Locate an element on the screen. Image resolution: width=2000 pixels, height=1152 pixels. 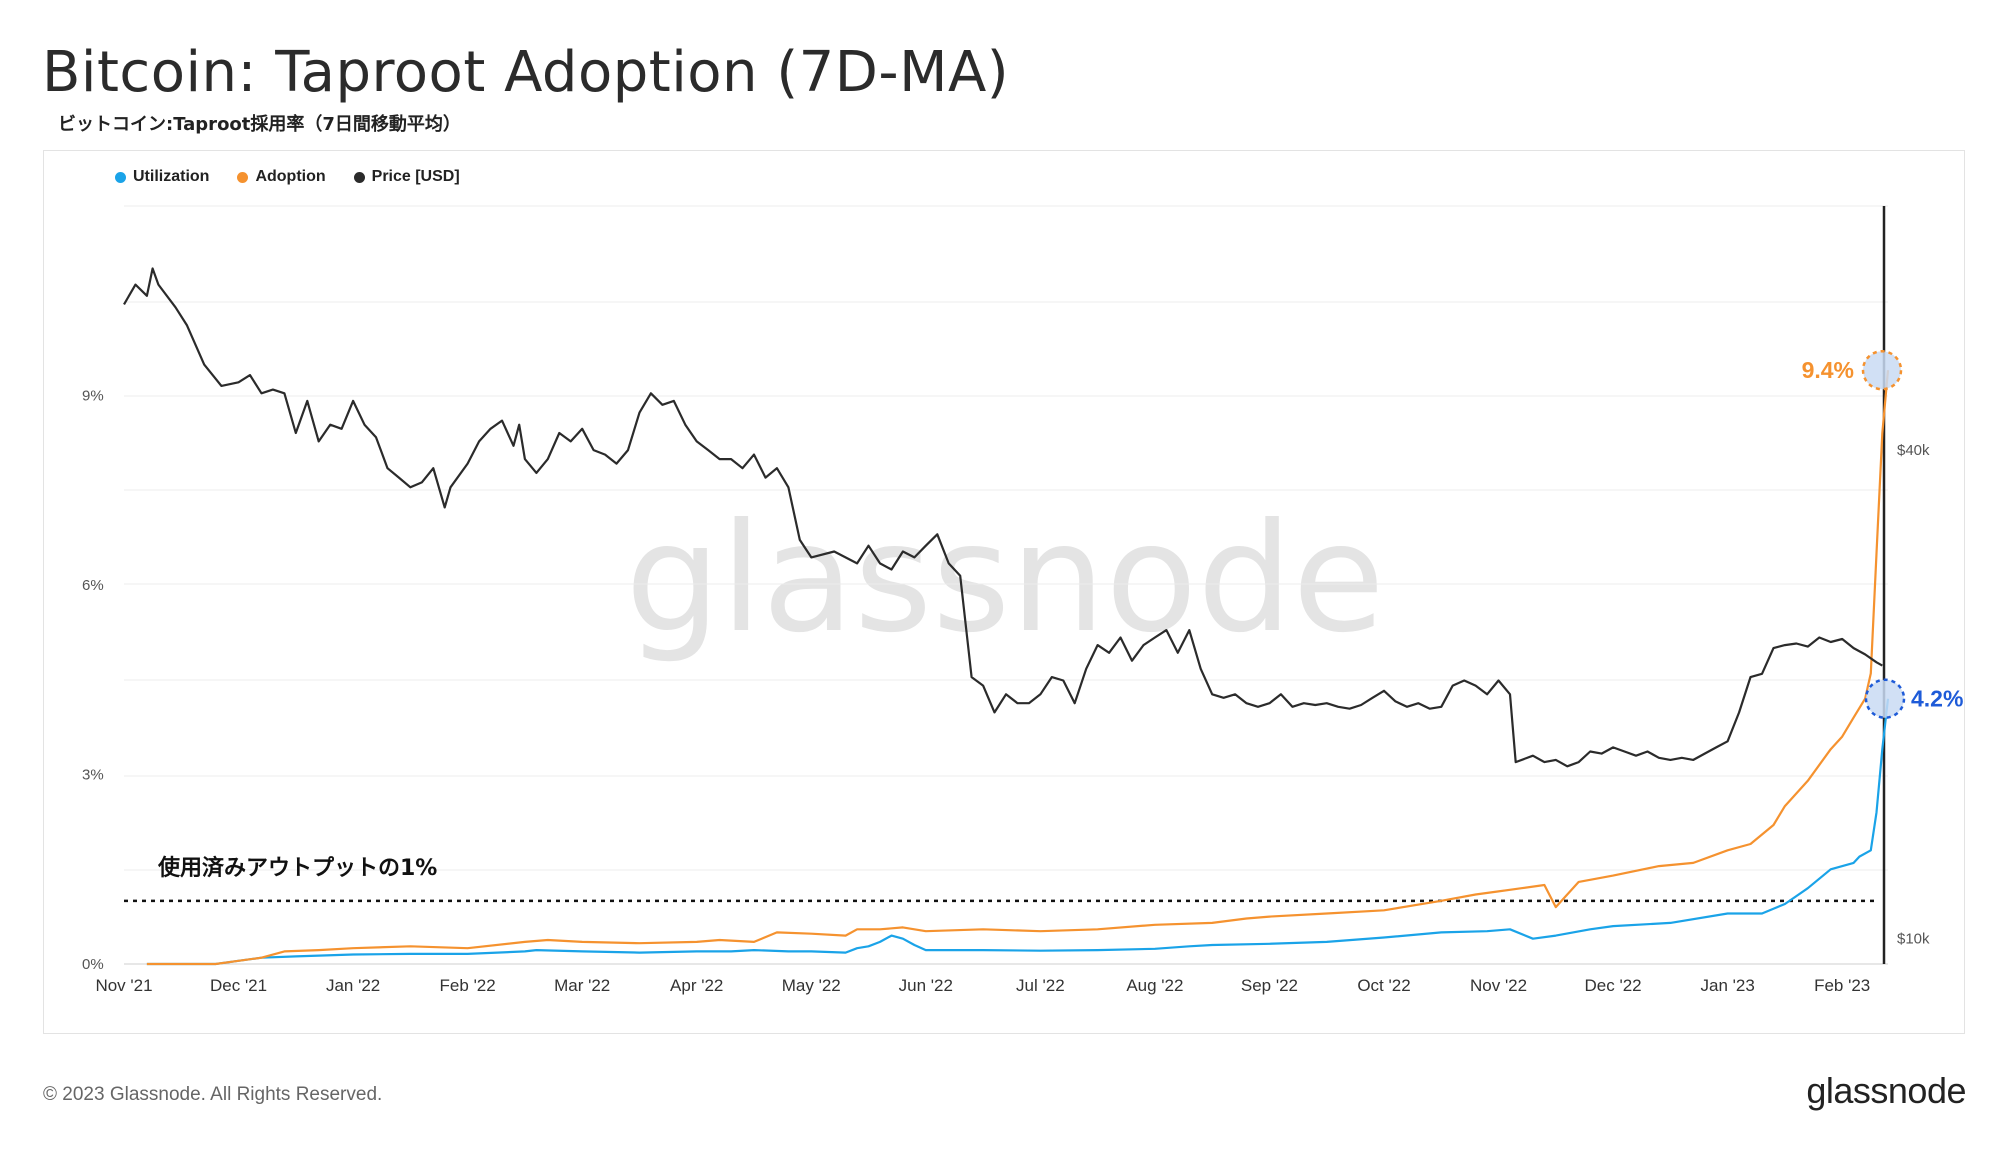
annotation-circle-utilization is located at coordinates (1885, 698).